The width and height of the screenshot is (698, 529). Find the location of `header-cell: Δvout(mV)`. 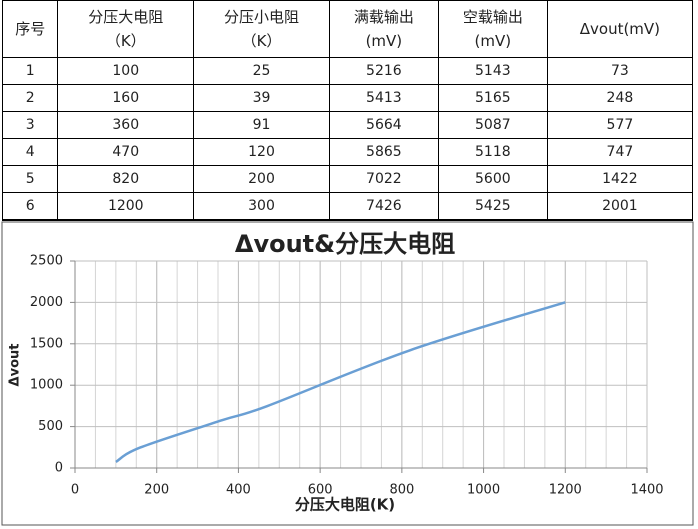

header-cell: Δvout(mV) is located at coordinates (620, 29).